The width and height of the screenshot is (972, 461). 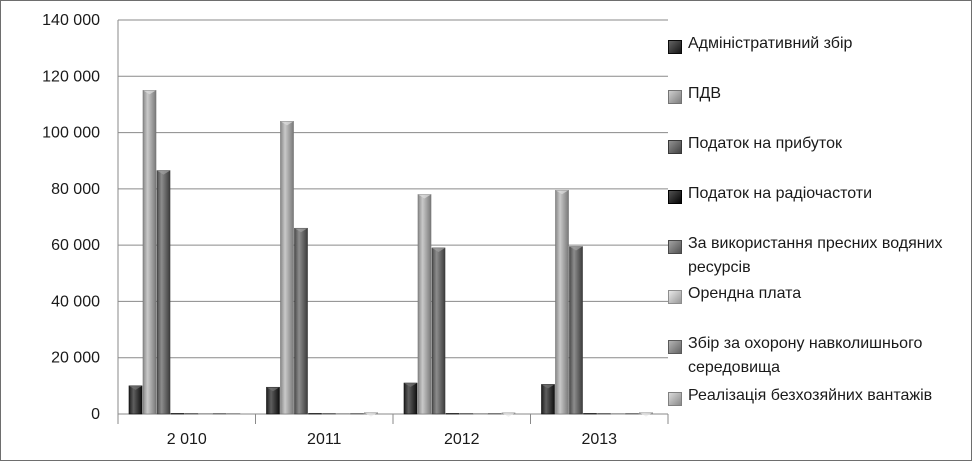 I want to click on legend-label: Адміністративний збір, so click(x=770, y=43).